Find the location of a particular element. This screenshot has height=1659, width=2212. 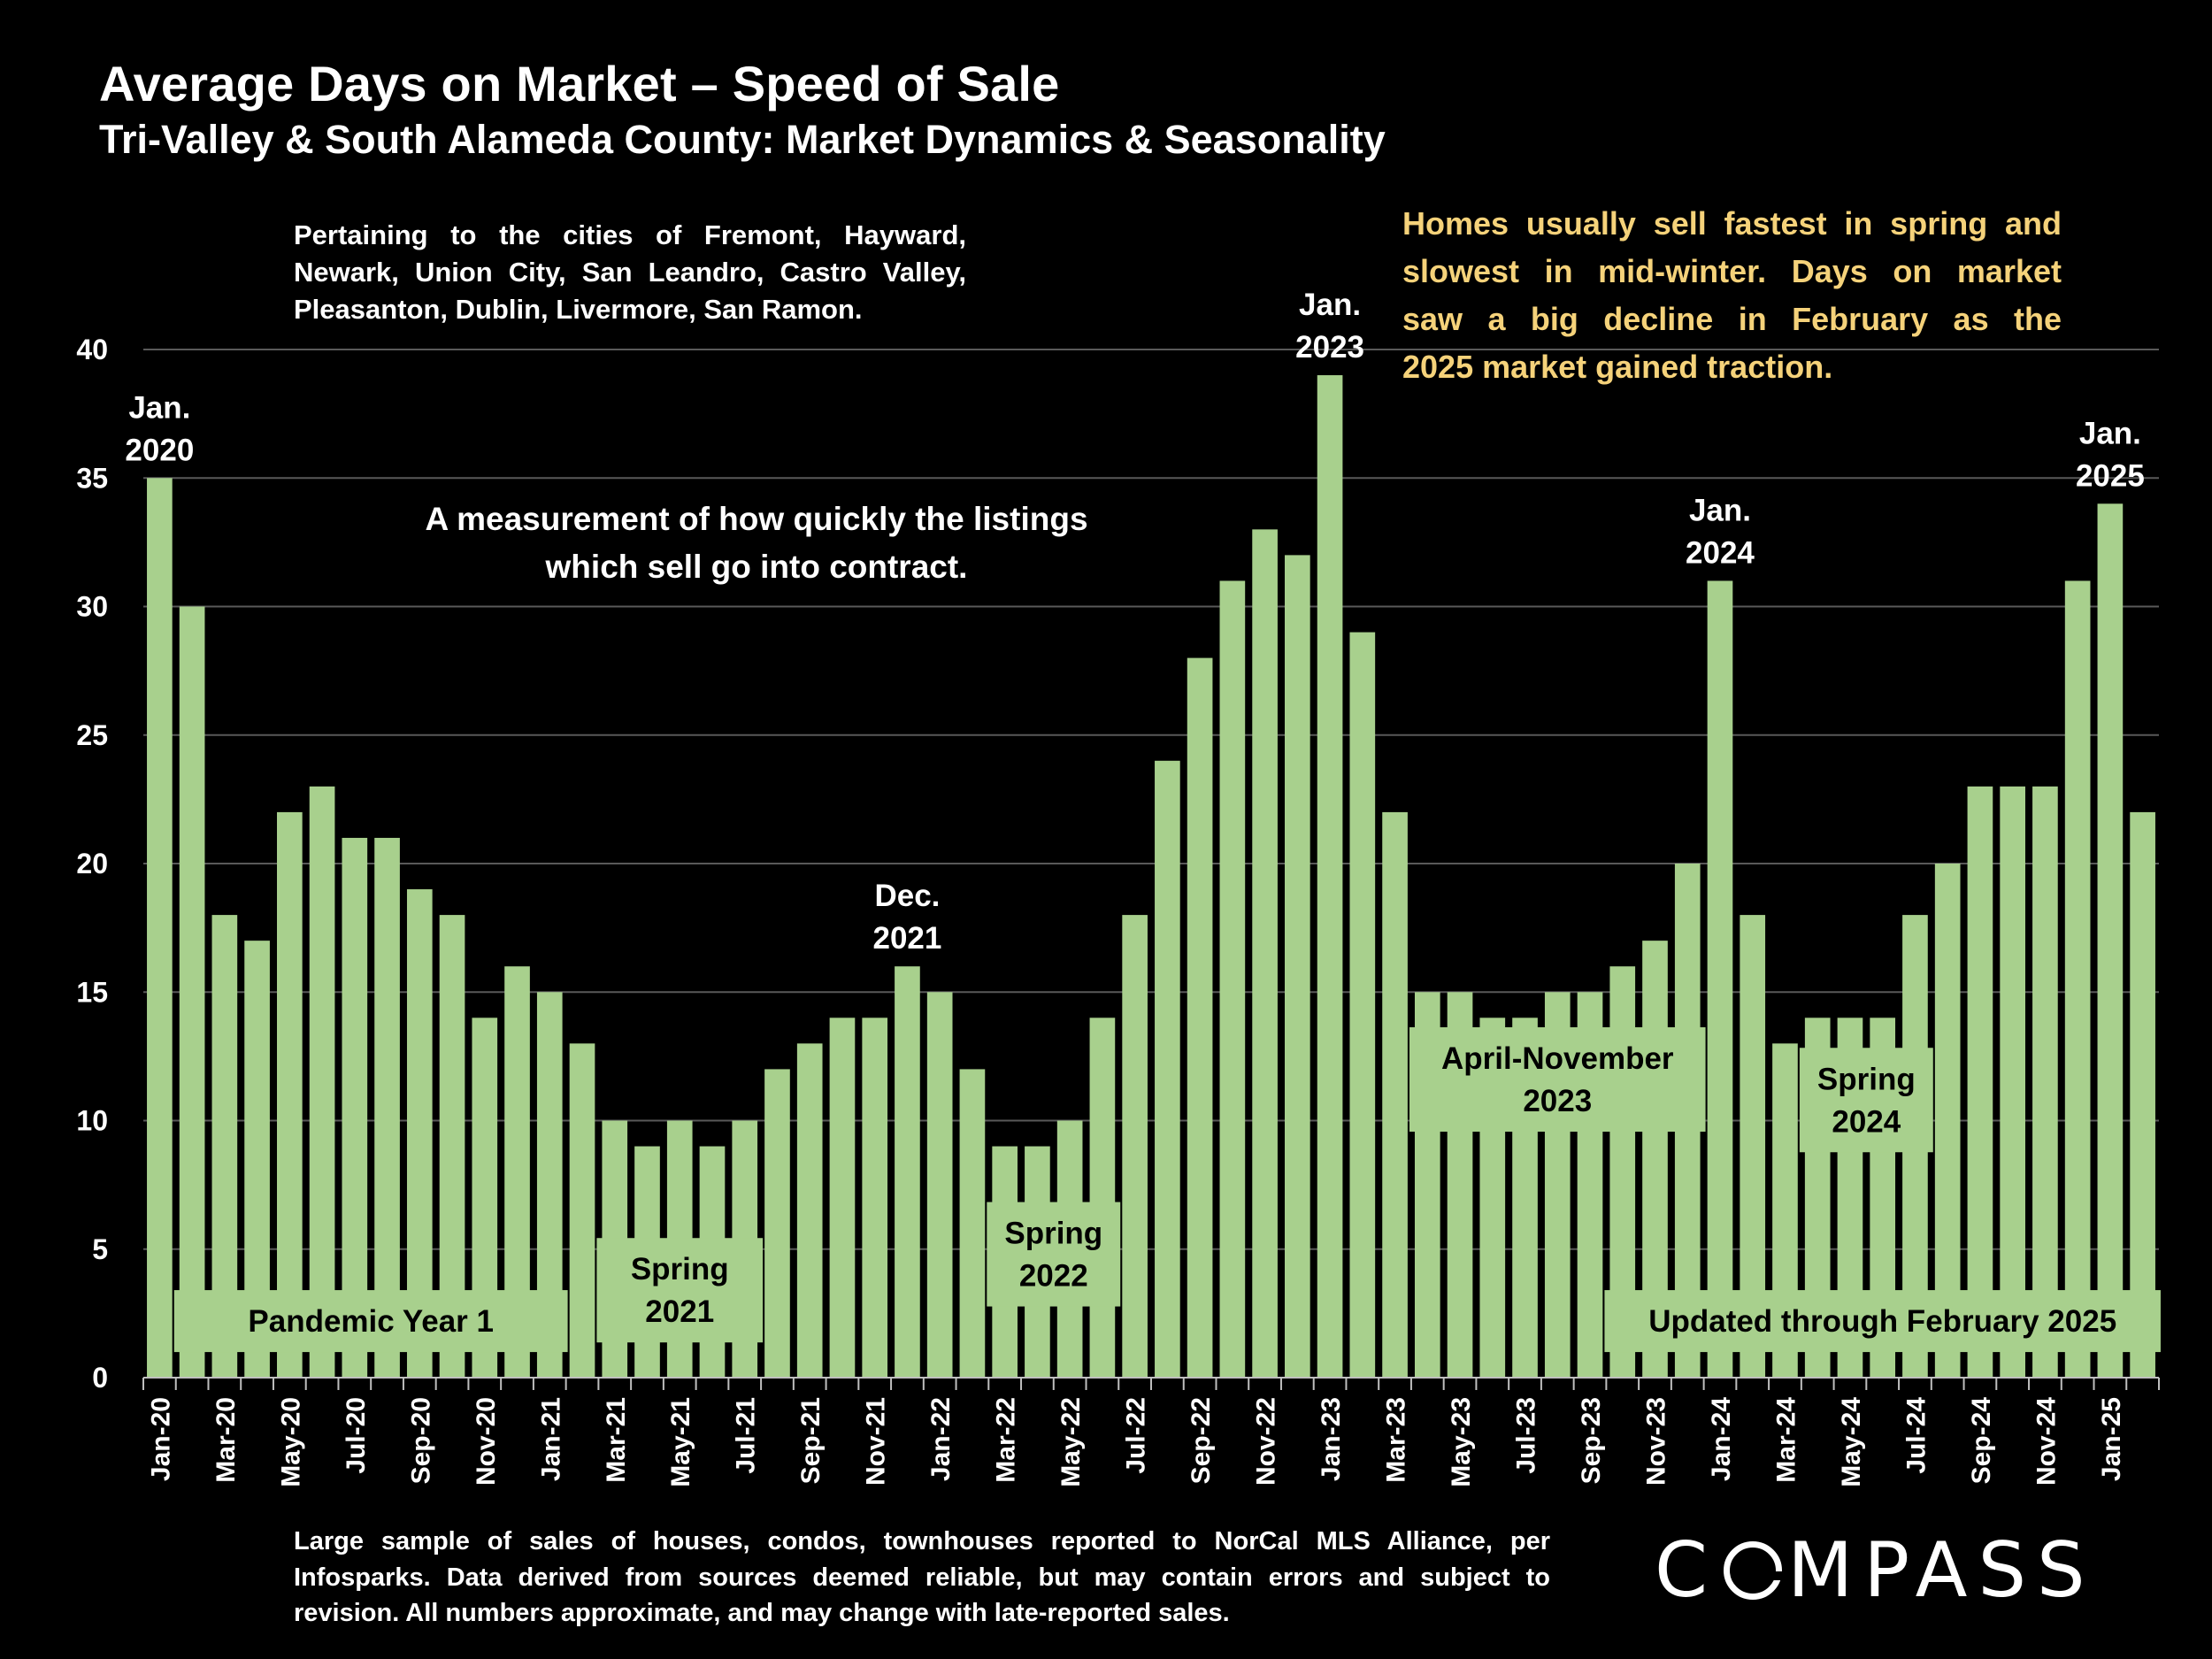

x-tick-label: Mar-24 is located at coordinates (1786, 1440).